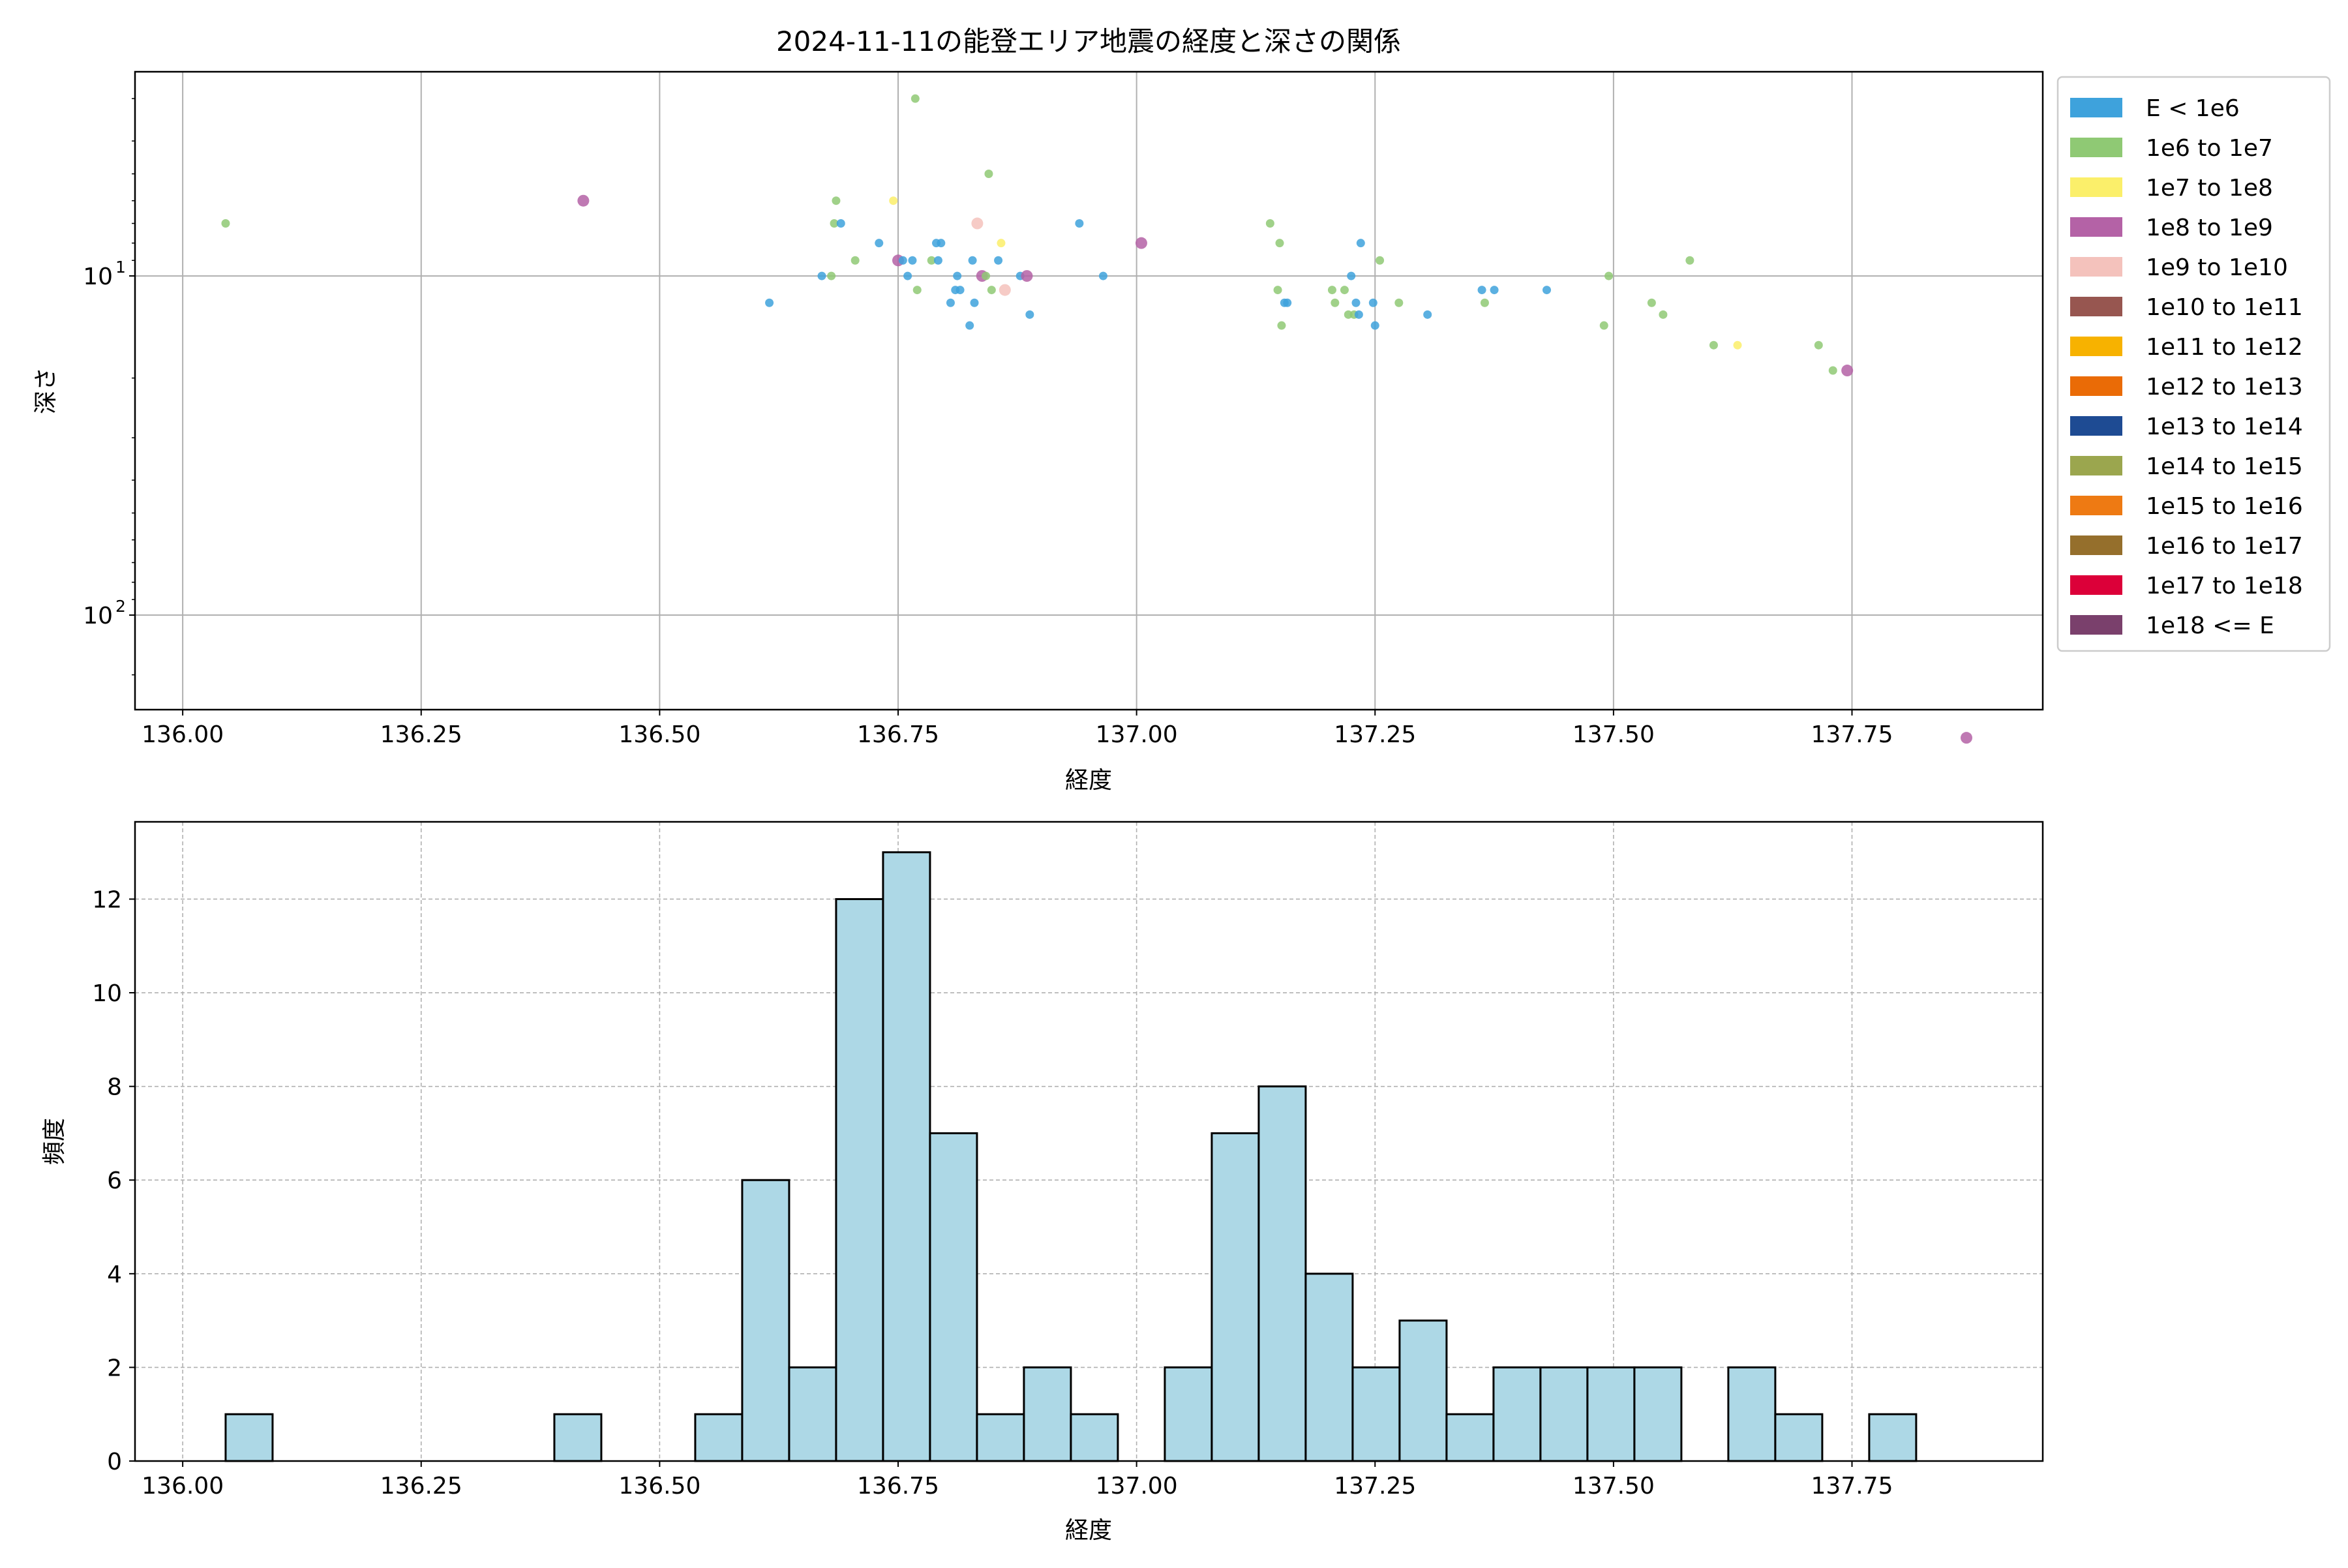 The image size is (2348, 1568). I want to click on legend-label: 1e15 to 1e16, so click(2224, 506).